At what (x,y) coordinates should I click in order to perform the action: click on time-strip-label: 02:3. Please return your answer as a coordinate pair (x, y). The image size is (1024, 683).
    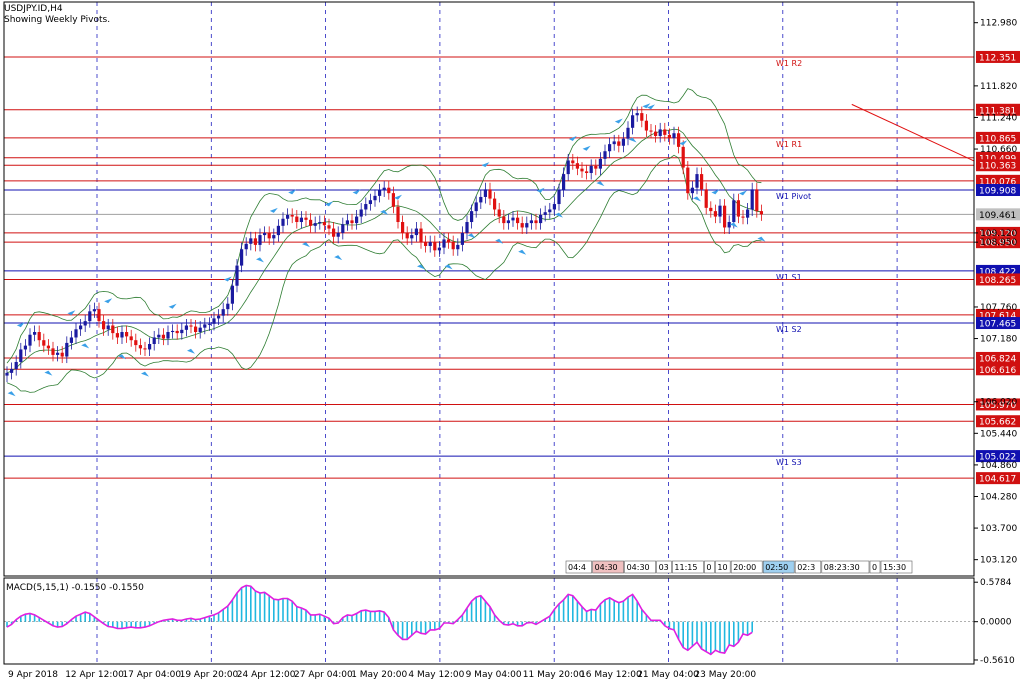
    Looking at the image, I should click on (806, 567).